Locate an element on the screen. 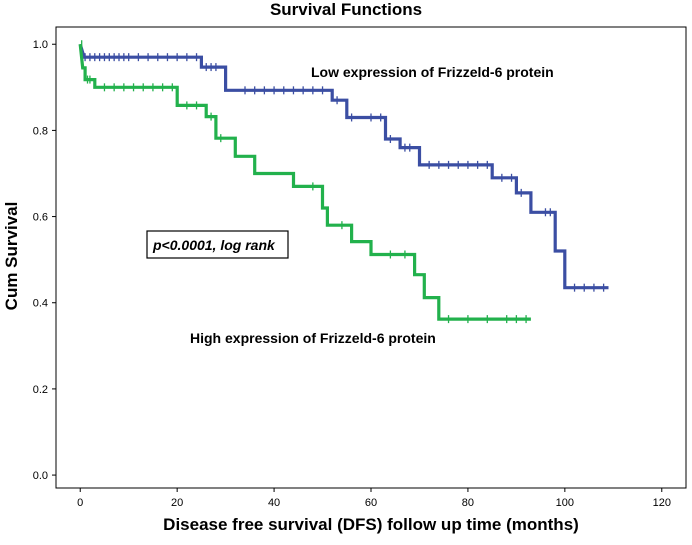  y-tick-label: 0.4 is located at coordinates (40, 304).